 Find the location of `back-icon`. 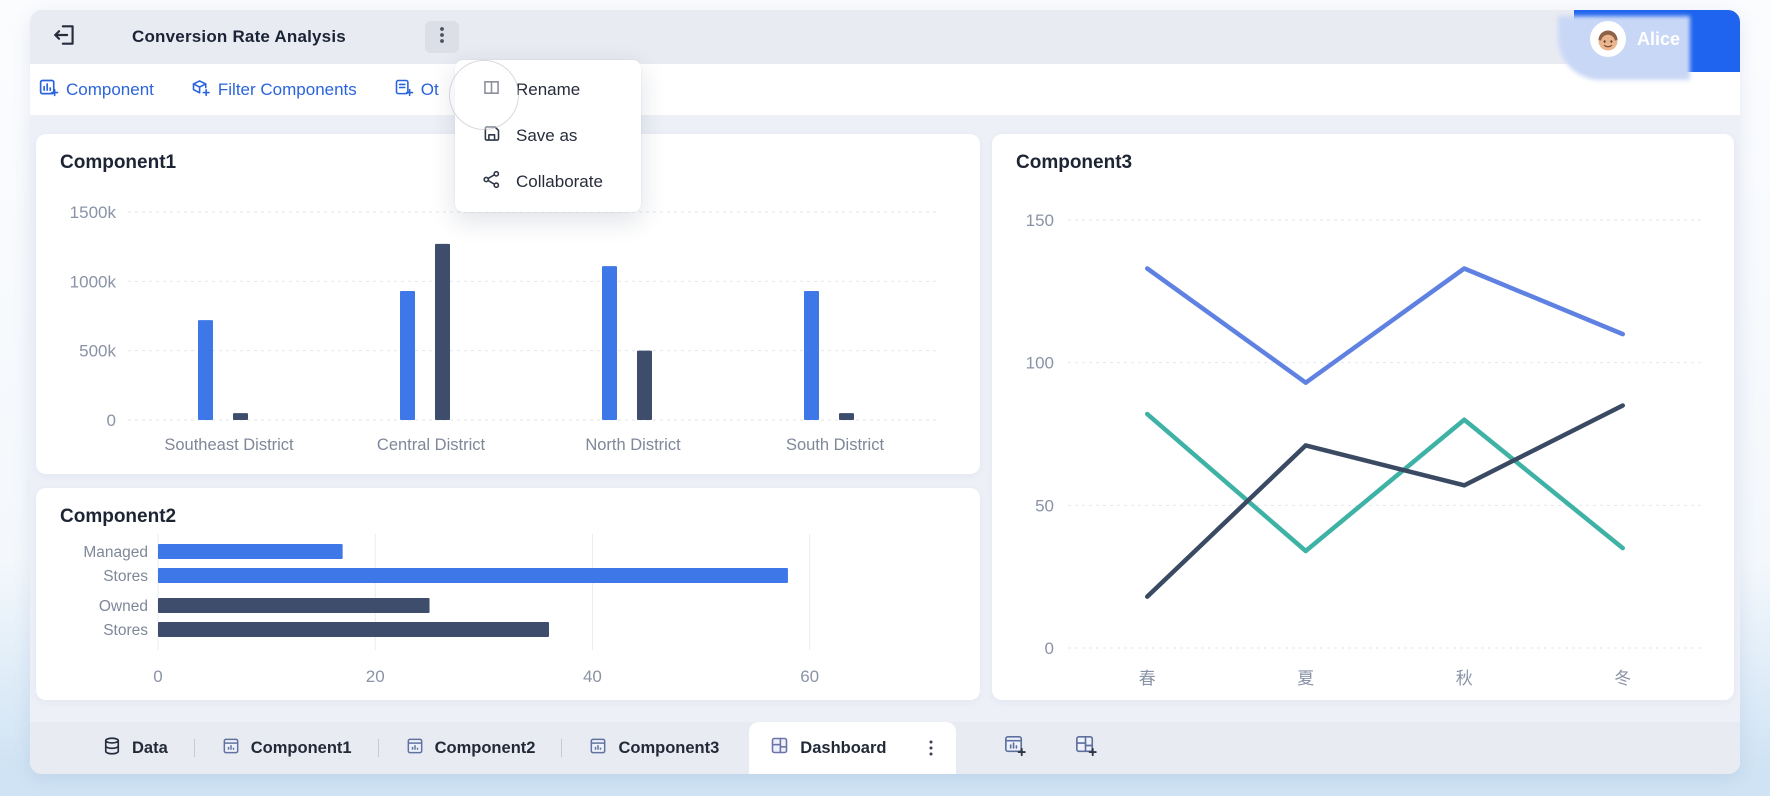

back-icon is located at coordinates (65, 37).